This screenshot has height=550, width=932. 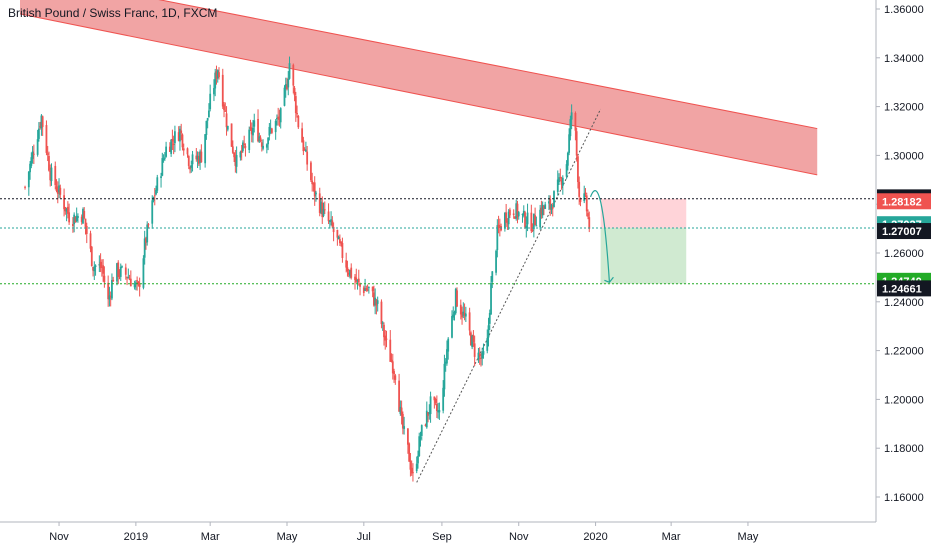 I want to click on stop-loss-zone, so click(x=643, y=213).